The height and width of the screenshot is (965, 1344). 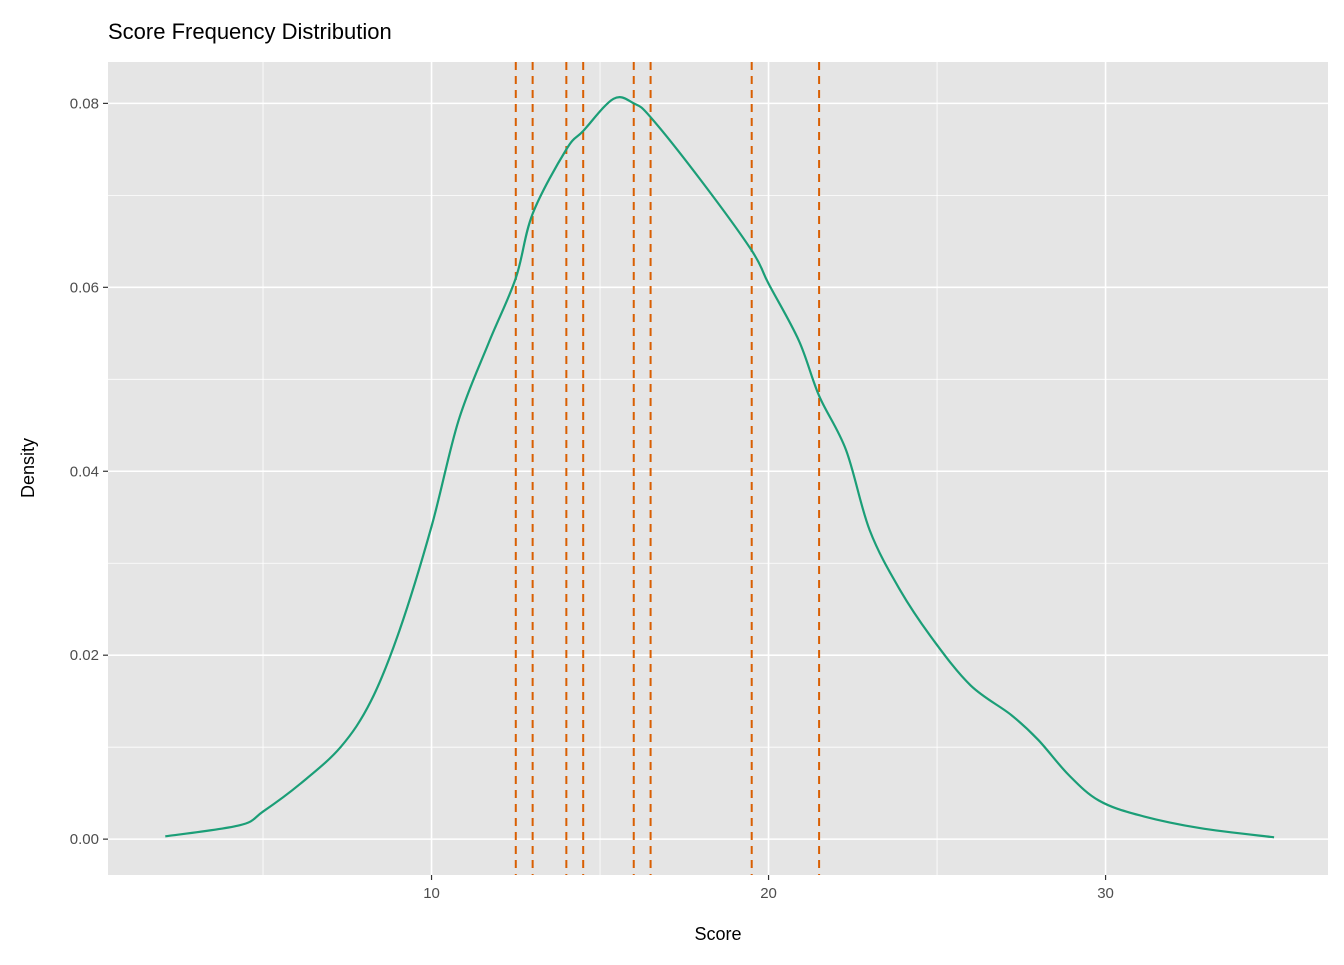 I want to click on y-axis-label: Density, so click(x=28, y=468).